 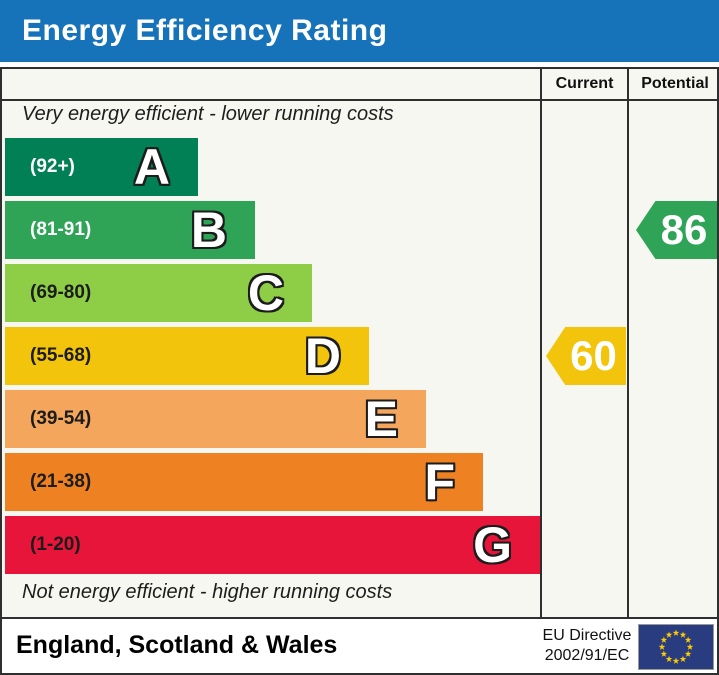 What do you see at coordinates (61, 229) in the screenshot?
I see `band-range-label: (81-91)` at bounding box center [61, 229].